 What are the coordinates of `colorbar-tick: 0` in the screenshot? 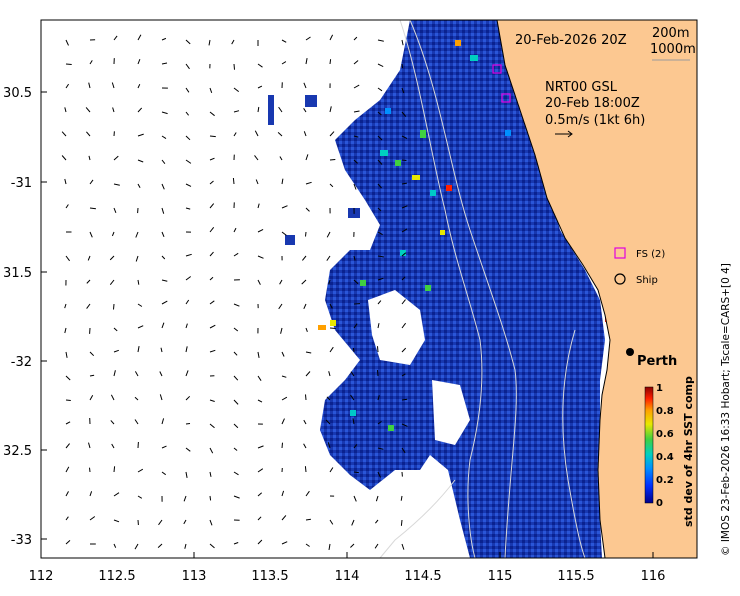 It's located at (659, 503).